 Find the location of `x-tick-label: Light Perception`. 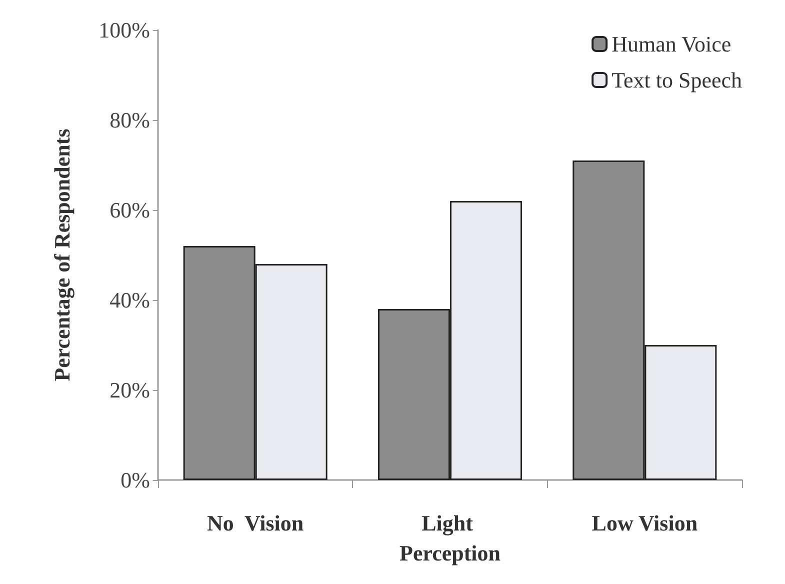

x-tick-label: Light Perception is located at coordinates (450, 538).